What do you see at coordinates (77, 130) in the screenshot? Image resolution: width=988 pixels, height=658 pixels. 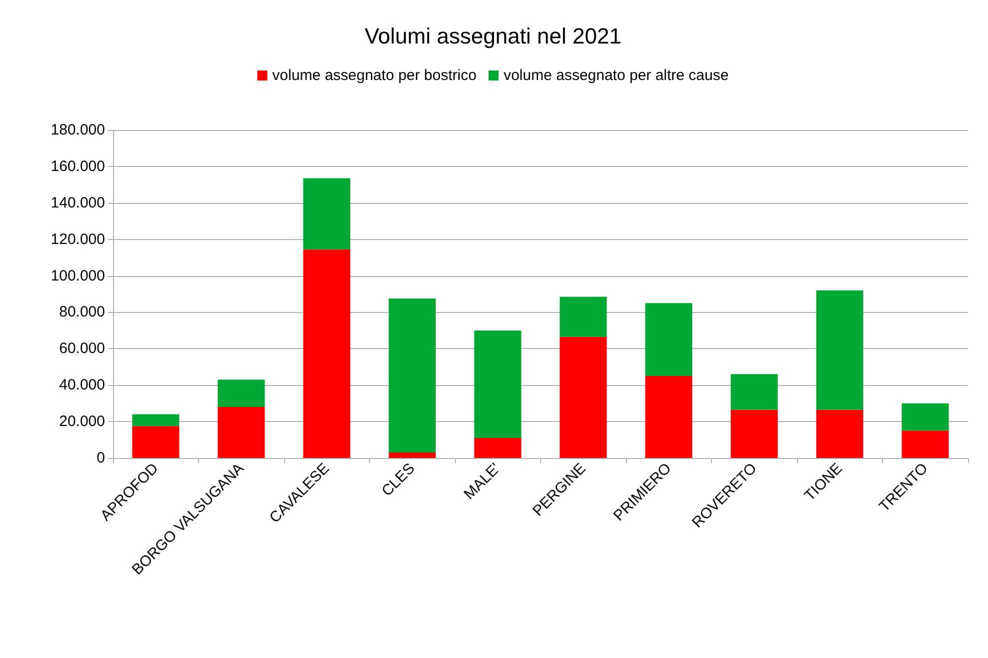 I see `y-tick-label: 180.000` at bounding box center [77, 130].